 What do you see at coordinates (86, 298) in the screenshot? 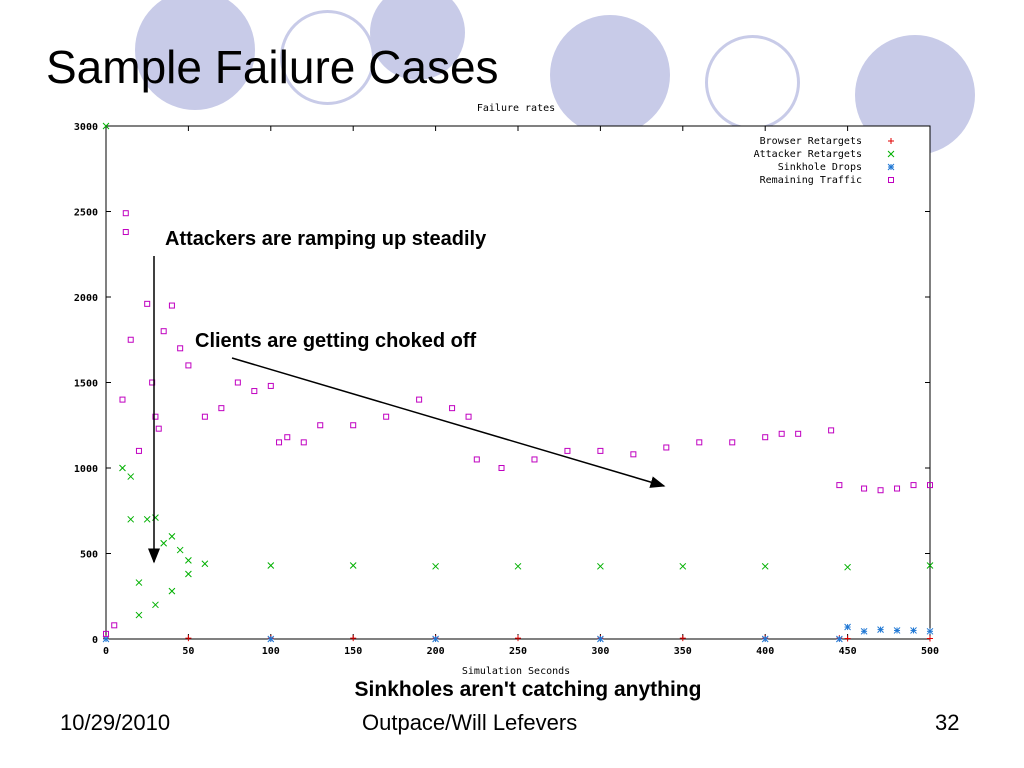
I see `y-tick-label: 2000` at bounding box center [86, 298].